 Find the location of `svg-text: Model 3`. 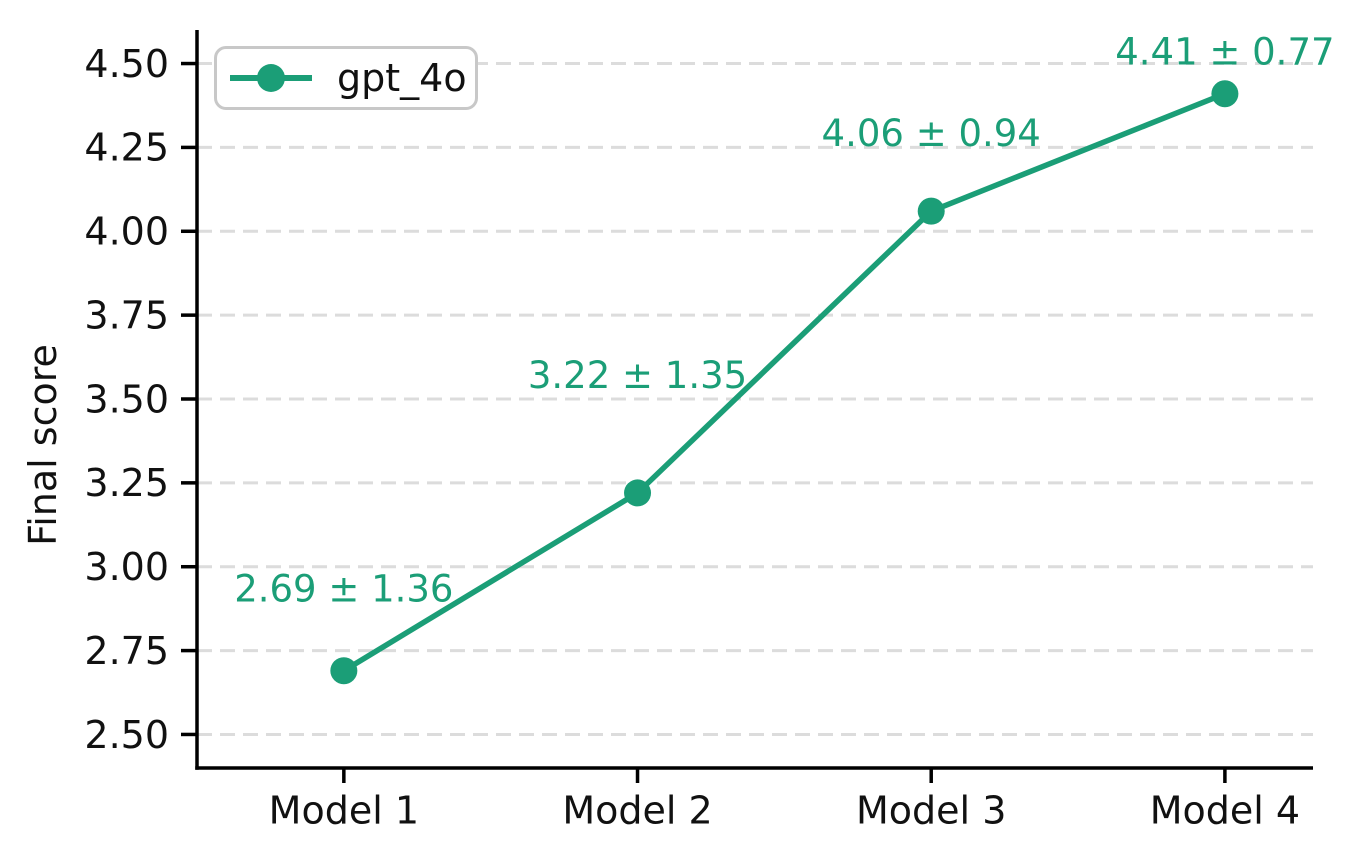

svg-text: Model 3 is located at coordinates (931, 810).